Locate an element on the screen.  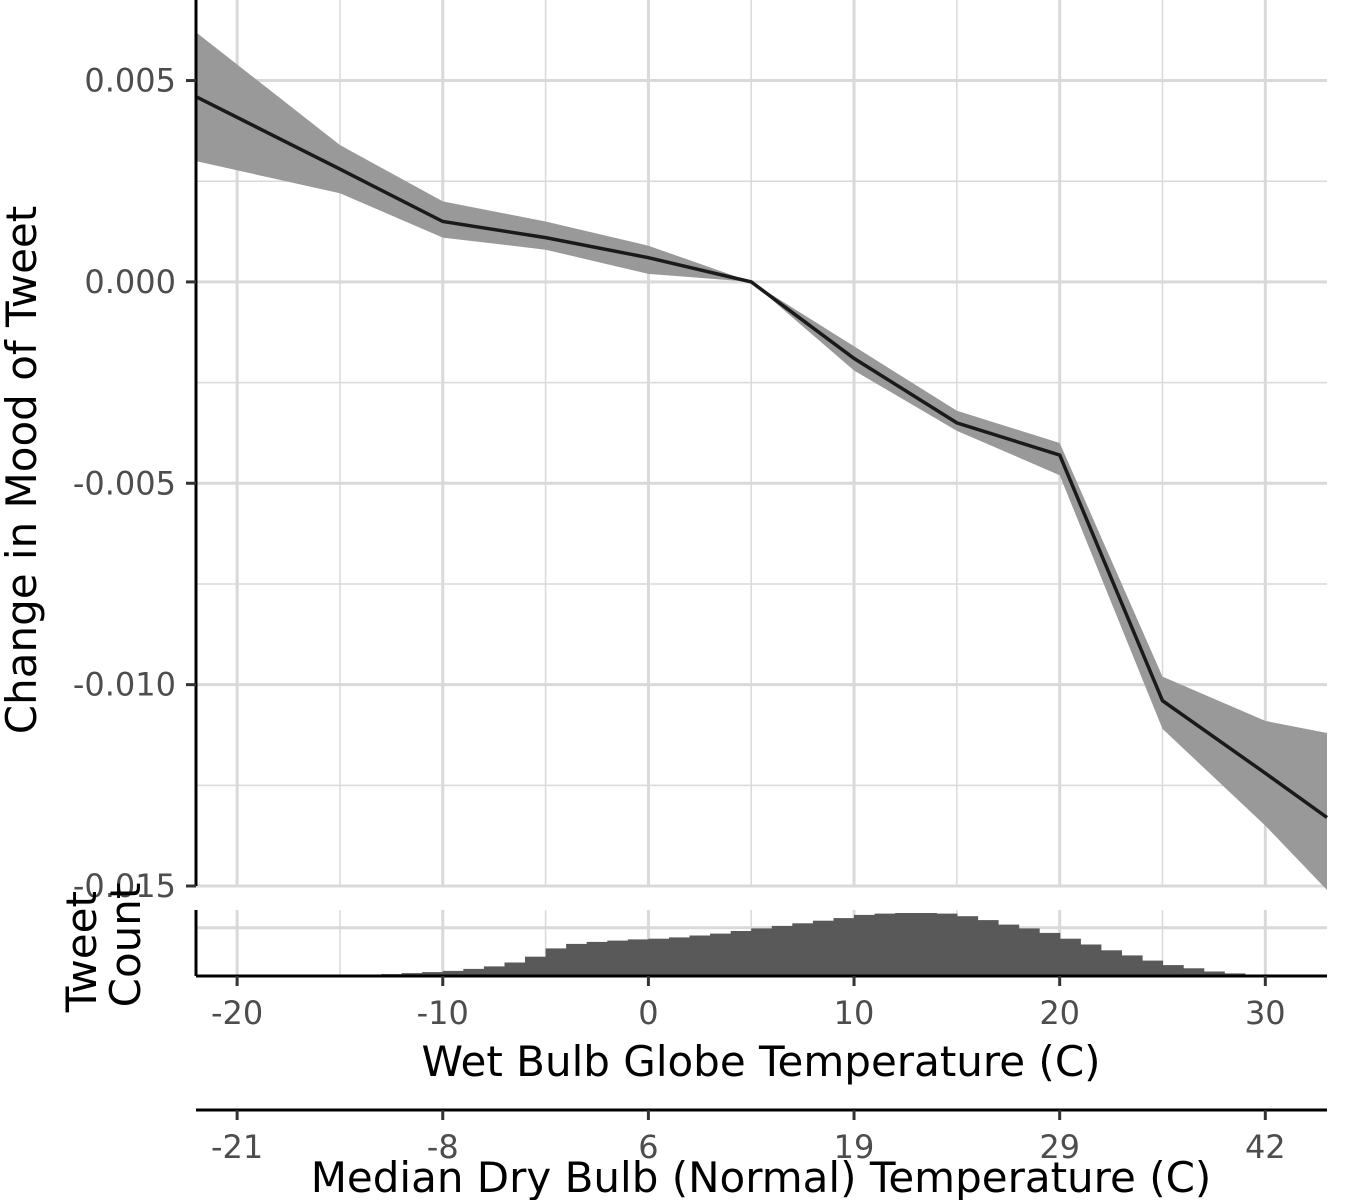
y-tick-label: -0.010 is located at coordinates (124, 685).